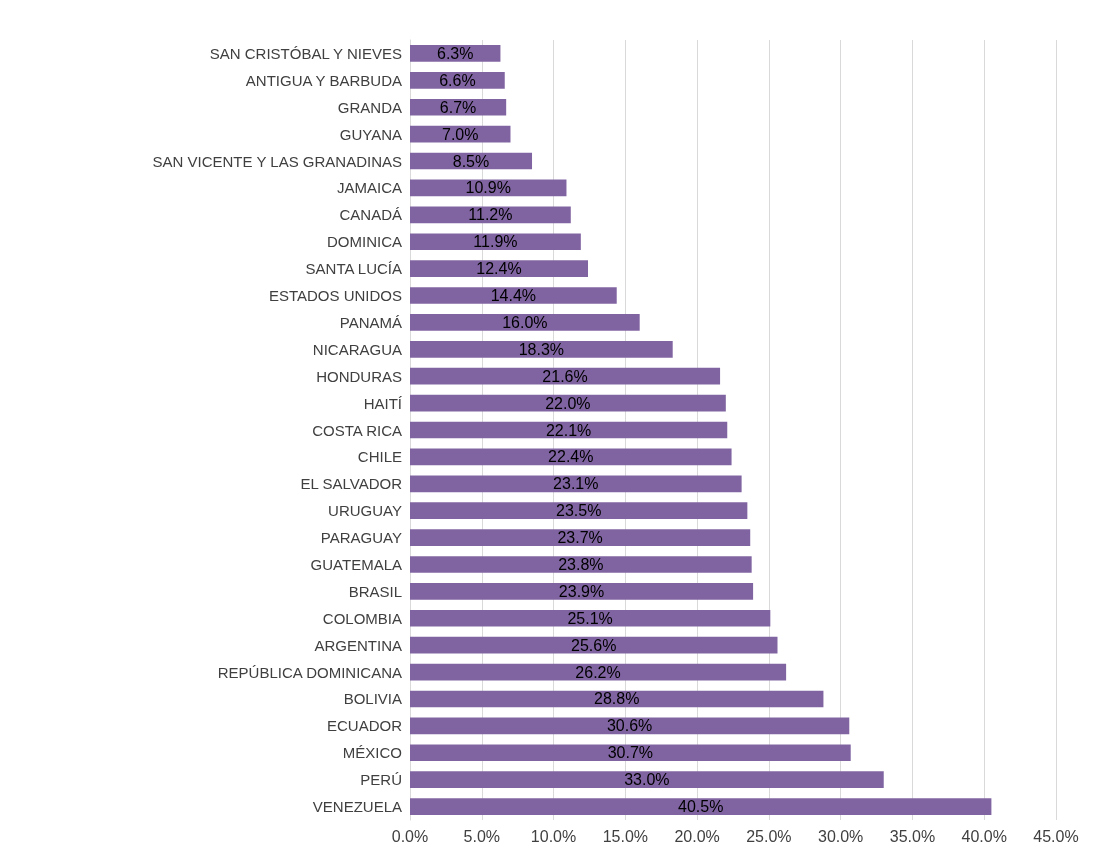  I want to click on data-label: 12.4%, so click(499, 269).